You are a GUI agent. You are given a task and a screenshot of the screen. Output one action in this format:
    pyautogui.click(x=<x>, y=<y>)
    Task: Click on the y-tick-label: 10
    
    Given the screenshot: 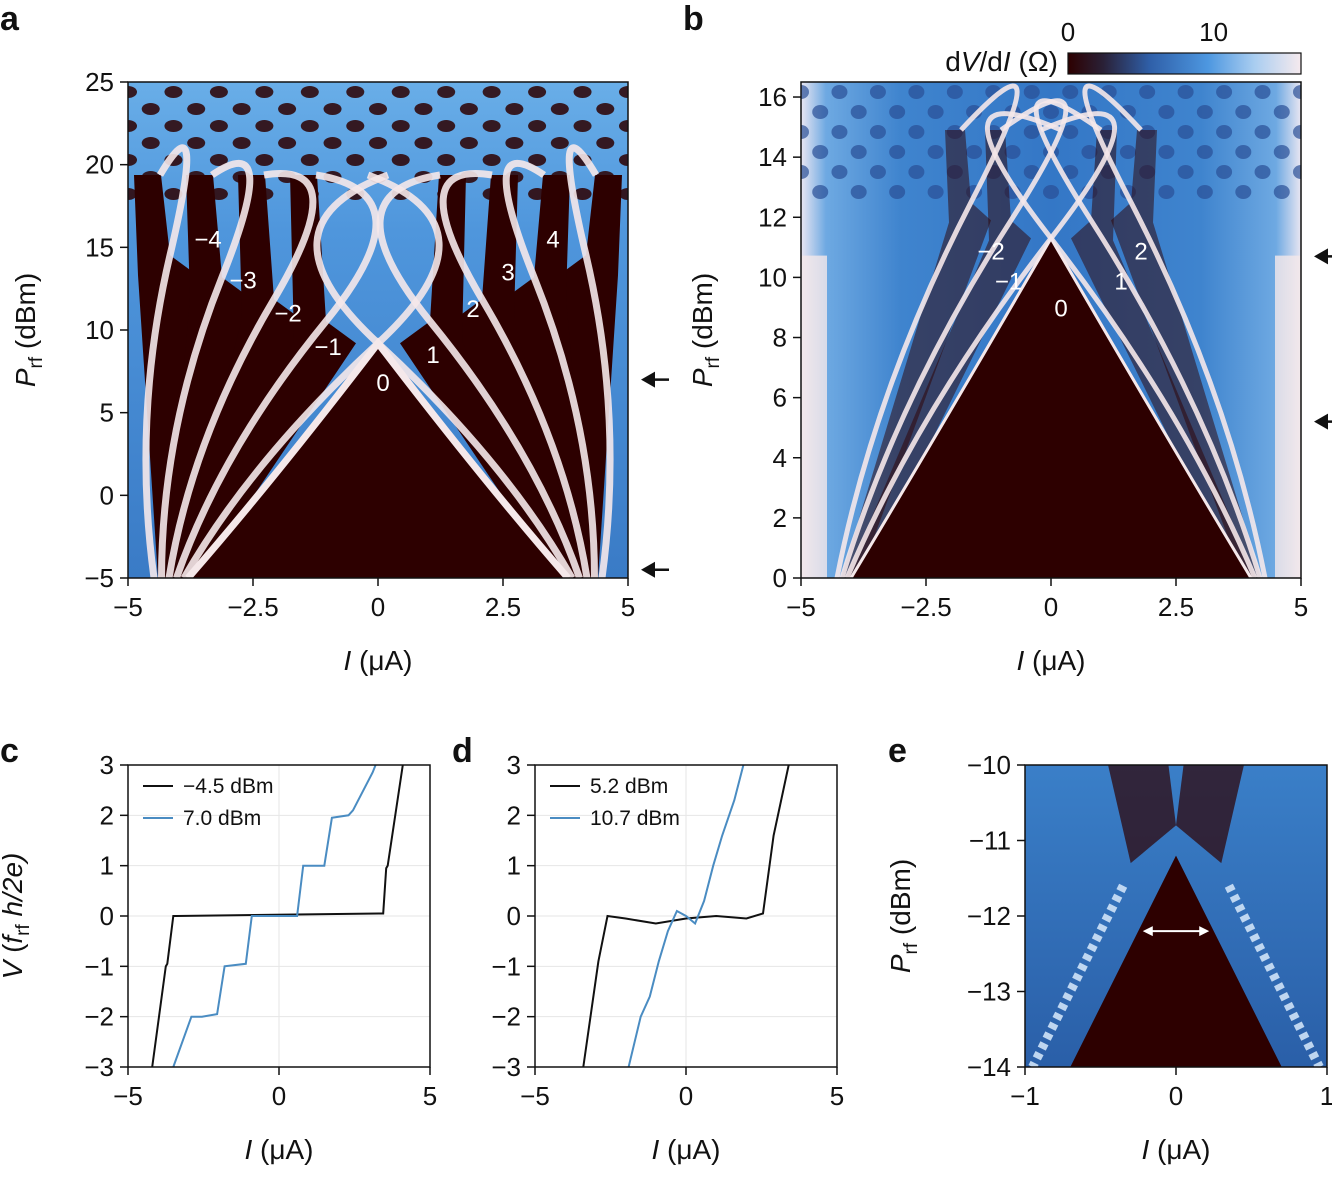 What is the action you would take?
    pyautogui.click(x=99, y=330)
    